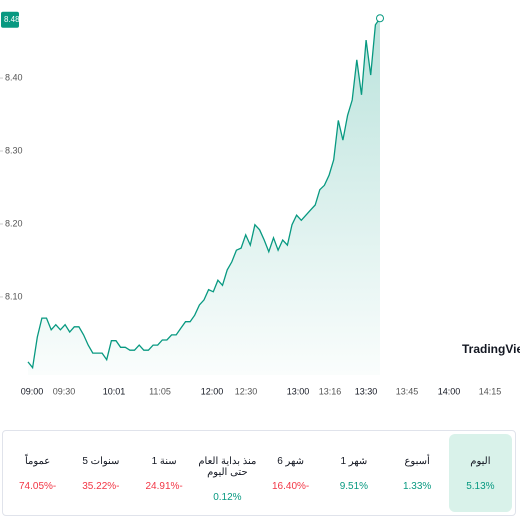 This screenshot has width=520, height=520. I want to click on period-label: أسبوع, so click(417, 461).